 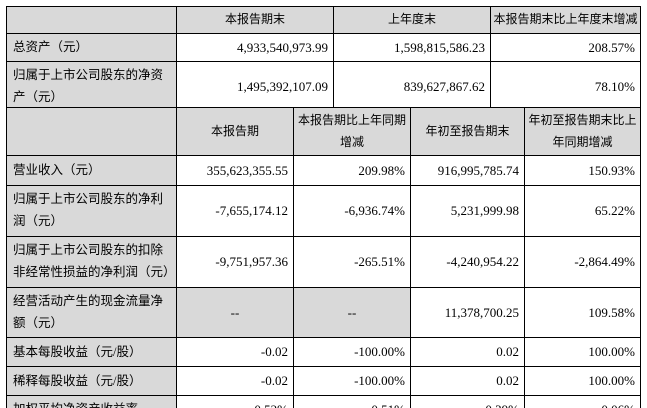 I want to click on cell-value: -2,864.49%, so click(x=582, y=261).